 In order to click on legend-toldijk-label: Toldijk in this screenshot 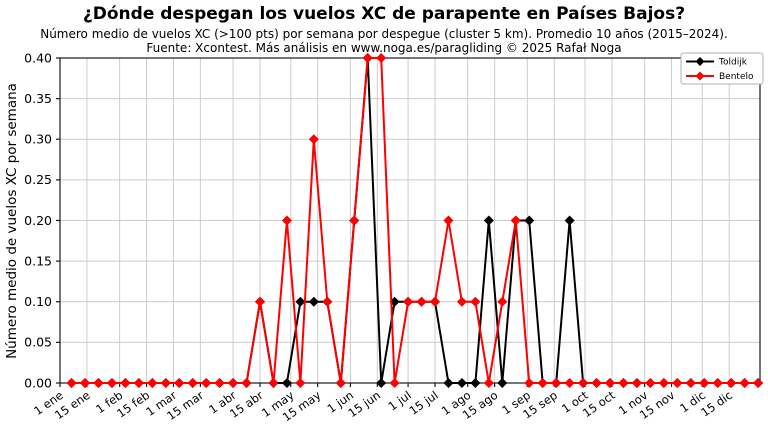, I will do `click(733, 63)`.